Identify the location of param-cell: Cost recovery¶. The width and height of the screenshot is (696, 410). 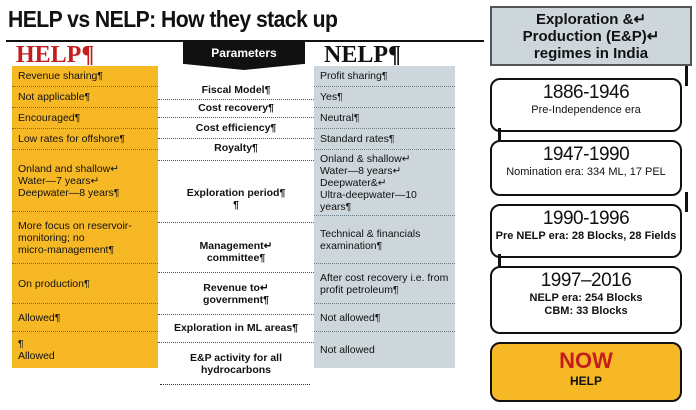
(236, 108).